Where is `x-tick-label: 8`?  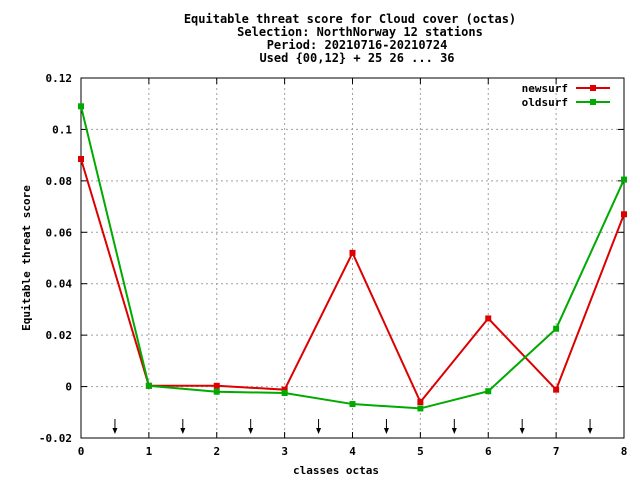 x-tick-label: 8 is located at coordinates (624, 451).